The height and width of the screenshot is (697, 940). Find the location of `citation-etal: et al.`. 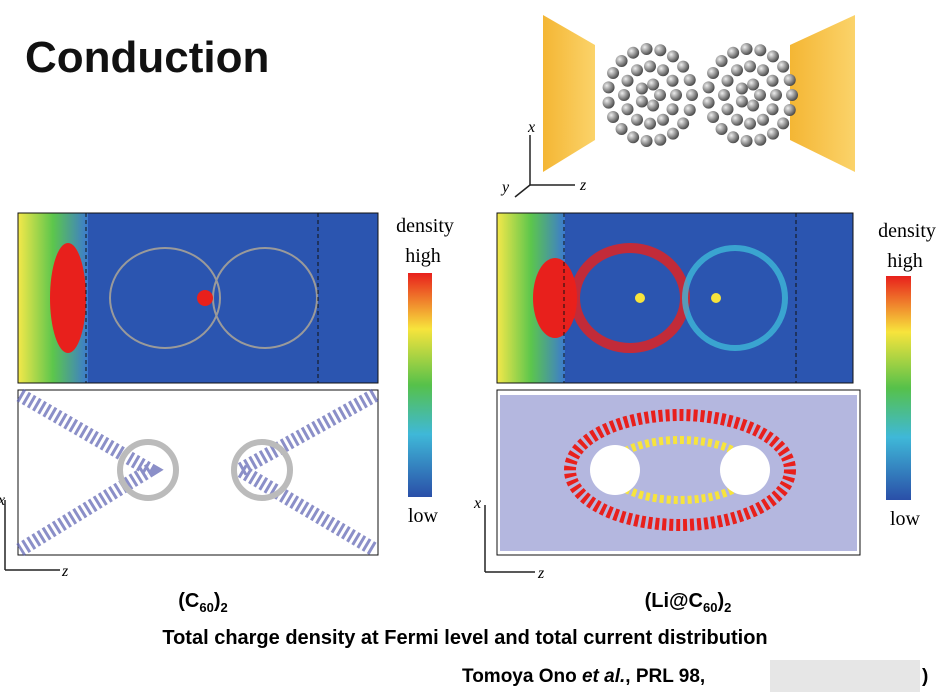

citation-etal: et al. is located at coordinates (603, 676).